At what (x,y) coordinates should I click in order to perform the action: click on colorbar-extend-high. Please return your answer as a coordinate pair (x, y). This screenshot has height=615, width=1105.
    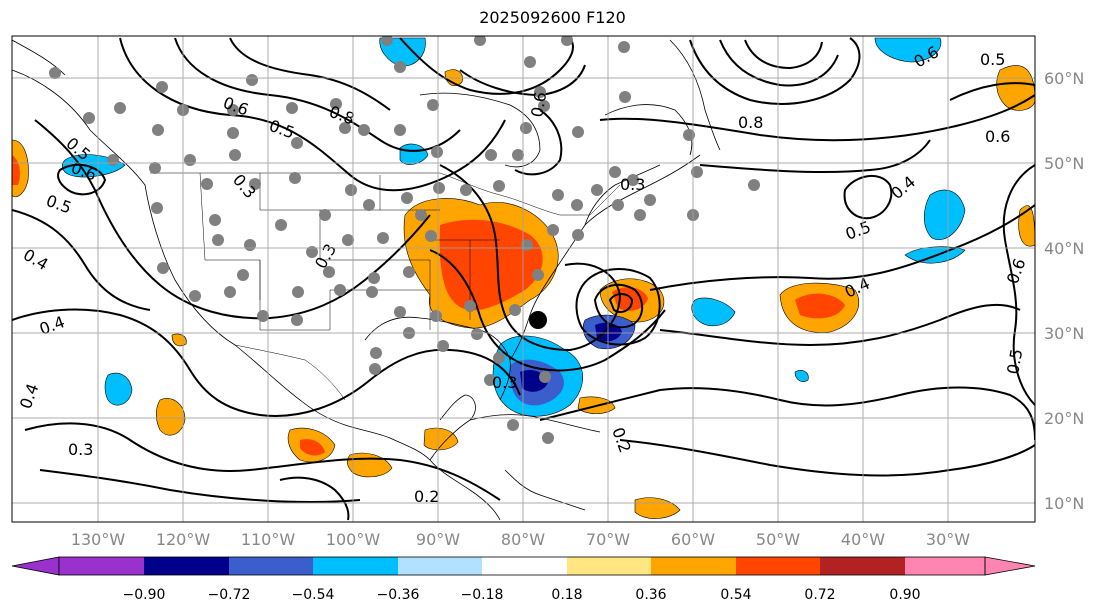
    Looking at the image, I should click on (1010, 566).